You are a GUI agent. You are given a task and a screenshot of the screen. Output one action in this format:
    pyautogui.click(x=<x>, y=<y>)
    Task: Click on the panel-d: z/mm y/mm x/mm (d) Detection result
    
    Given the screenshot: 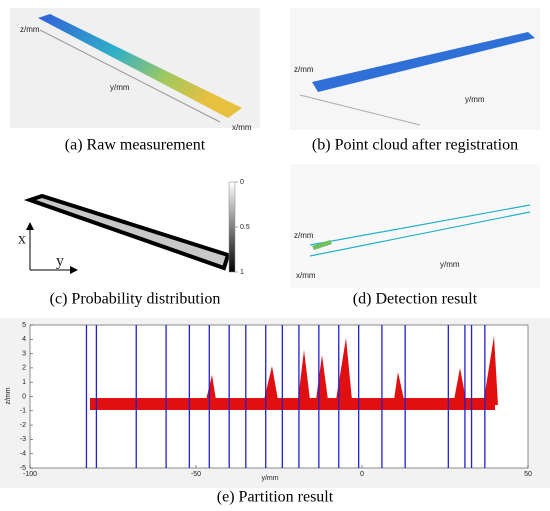 What is the action you would take?
    pyautogui.click(x=415, y=236)
    